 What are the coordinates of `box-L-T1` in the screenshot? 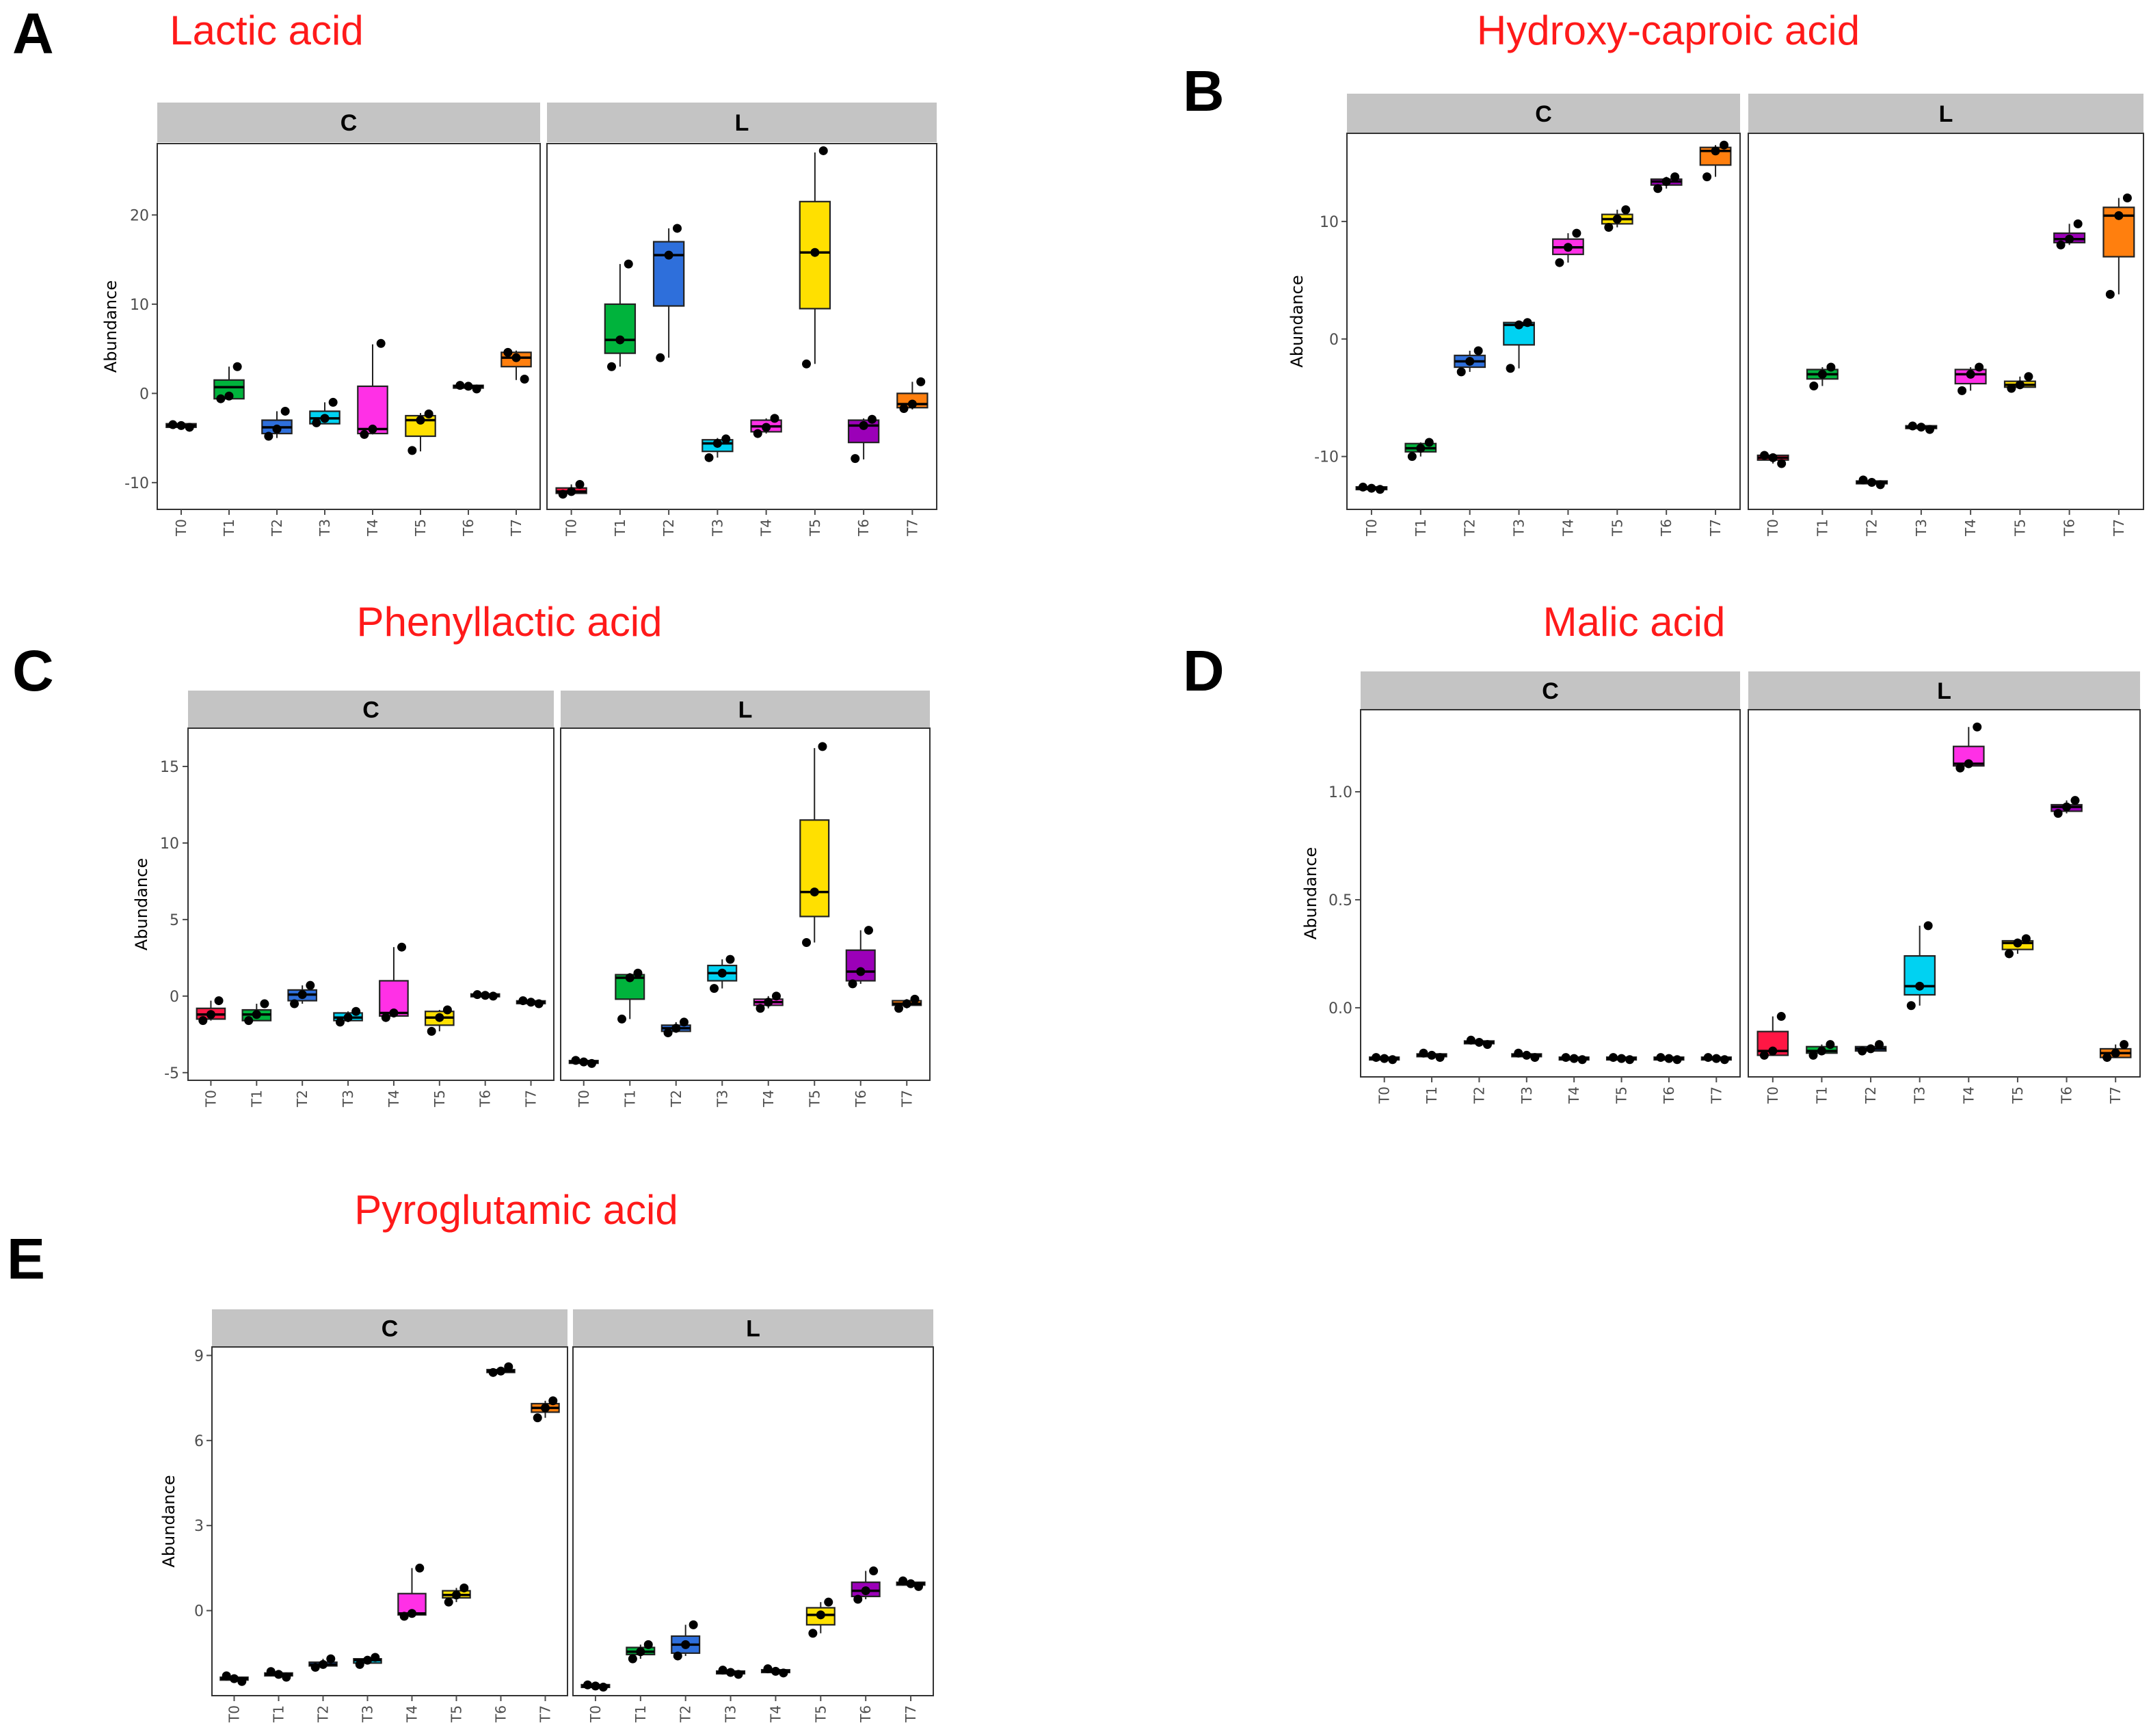 It's located at (620, 328).